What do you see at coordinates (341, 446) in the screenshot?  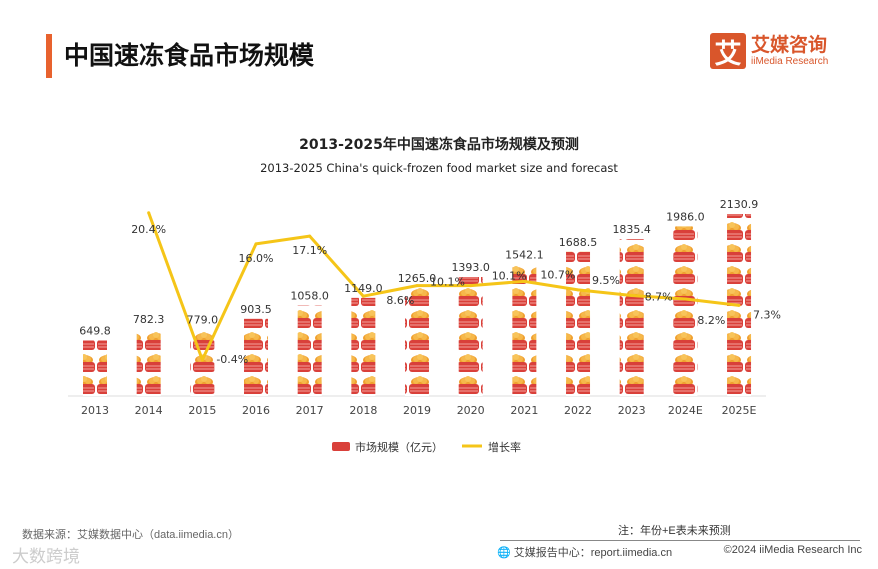 I see `legend-bar-swatch` at bounding box center [341, 446].